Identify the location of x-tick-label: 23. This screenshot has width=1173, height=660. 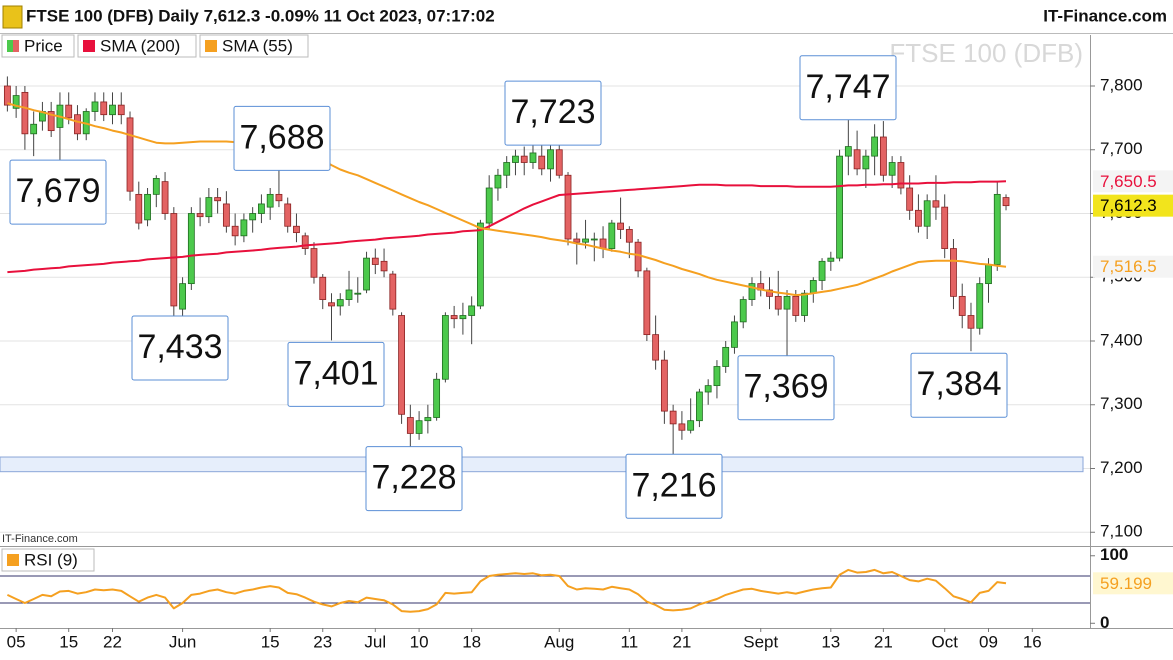
(322, 641).